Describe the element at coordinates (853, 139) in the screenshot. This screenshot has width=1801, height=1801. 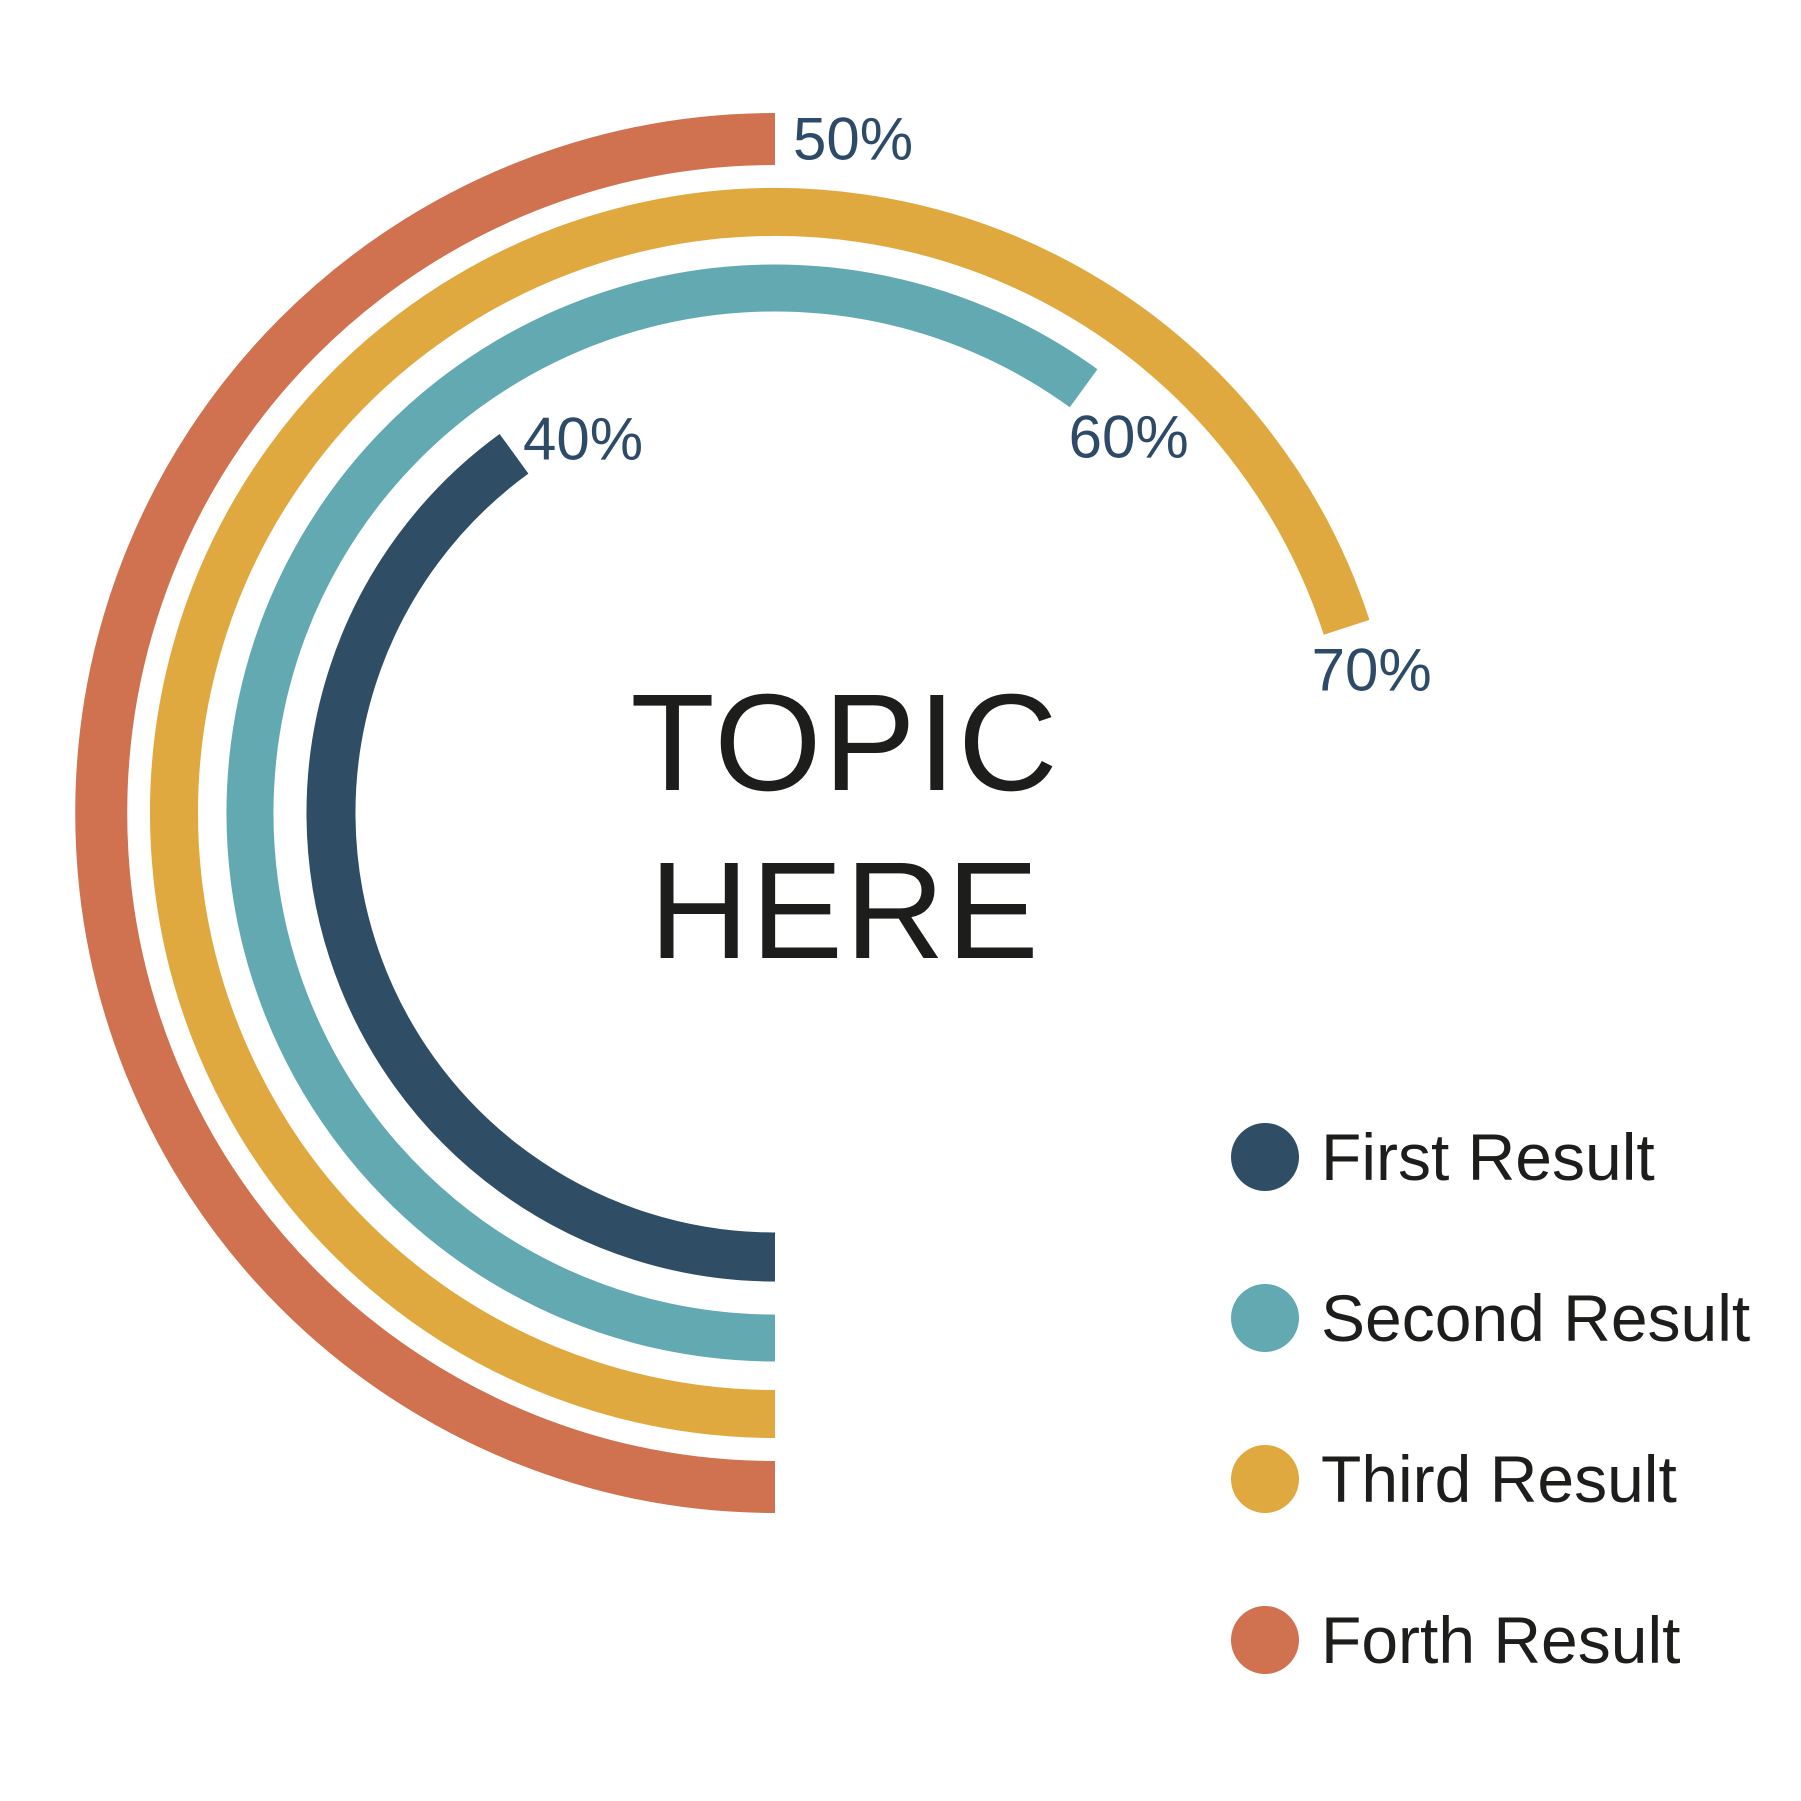
I see `value-label-forth-result: 50%` at that location.